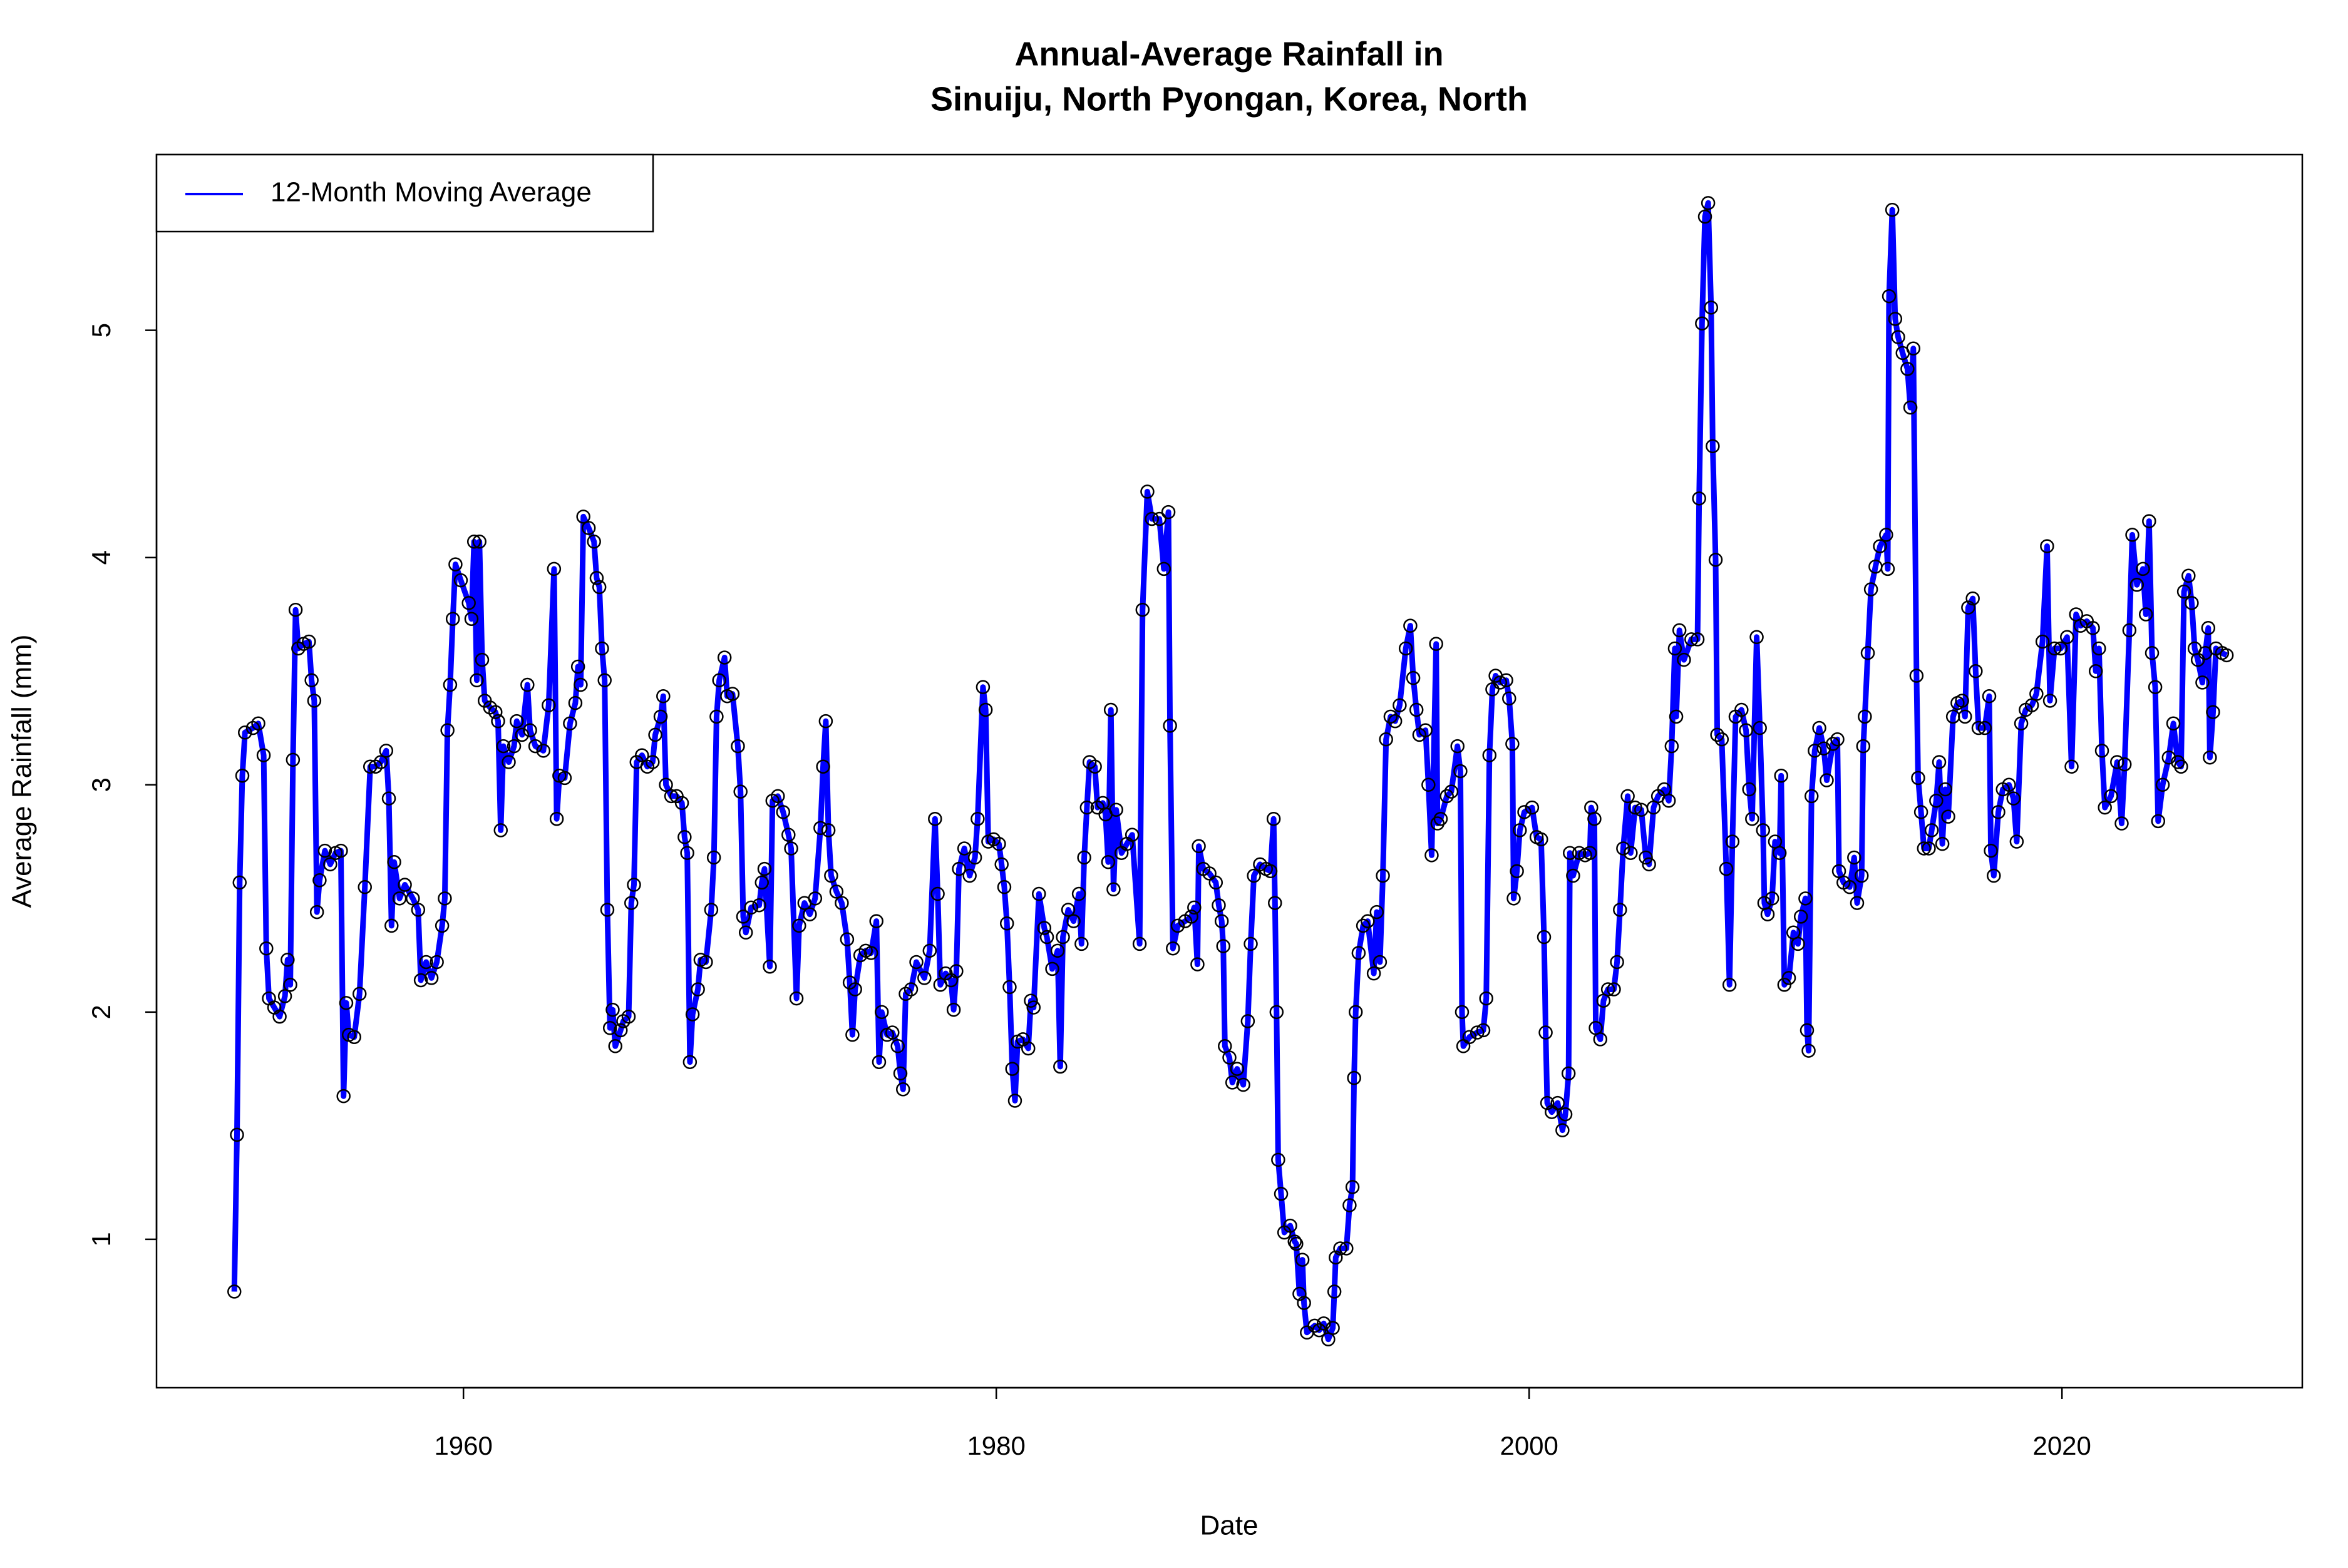 The height and width of the screenshot is (1568, 2348). I want to click on y-axis-label: Average Rainfall (mm), so click(22, 771).